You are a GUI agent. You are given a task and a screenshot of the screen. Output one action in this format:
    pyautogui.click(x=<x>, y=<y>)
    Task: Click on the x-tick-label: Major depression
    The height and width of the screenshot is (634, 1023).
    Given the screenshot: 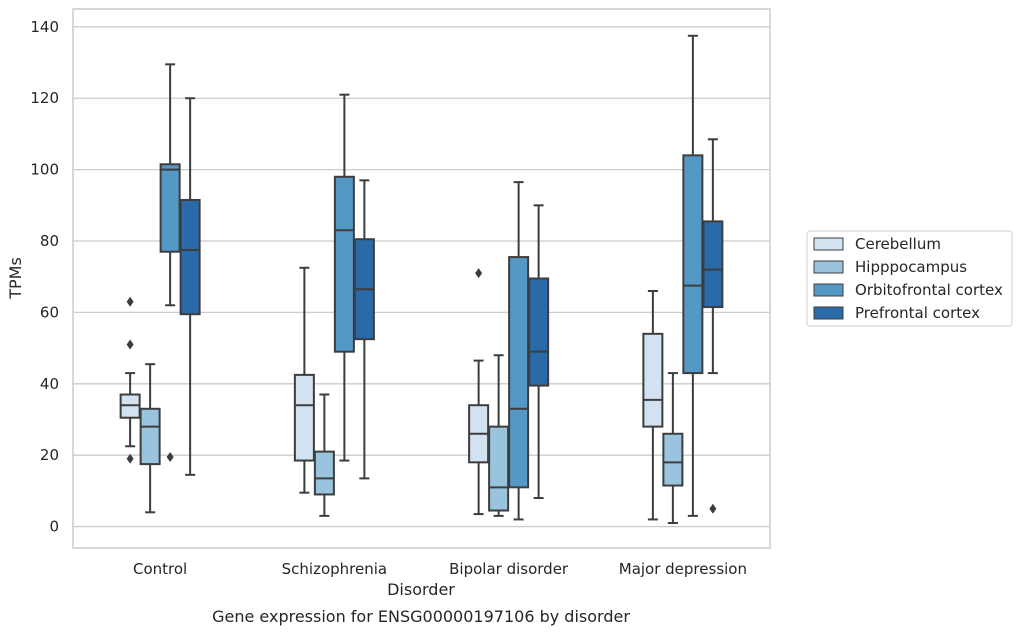 What is the action you would take?
    pyautogui.click(x=683, y=569)
    